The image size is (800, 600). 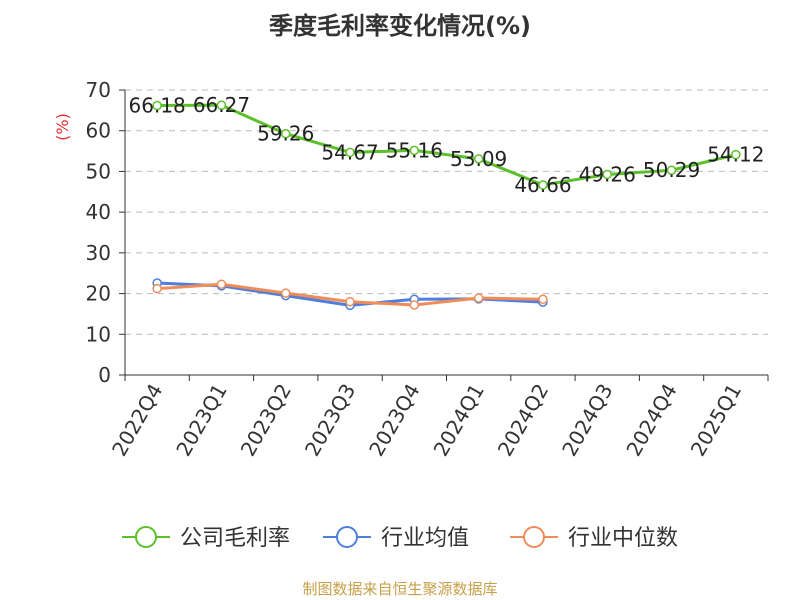 What do you see at coordinates (98, 253) in the screenshot?
I see `y-tick-label: 30` at bounding box center [98, 253].